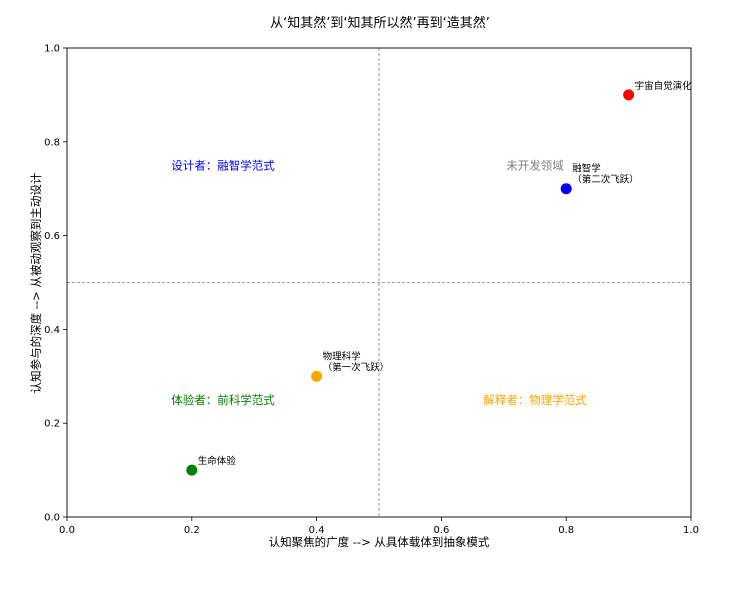  Describe the element at coordinates (441, 530) in the screenshot. I see `x-tick-label-3: 0.6` at that location.